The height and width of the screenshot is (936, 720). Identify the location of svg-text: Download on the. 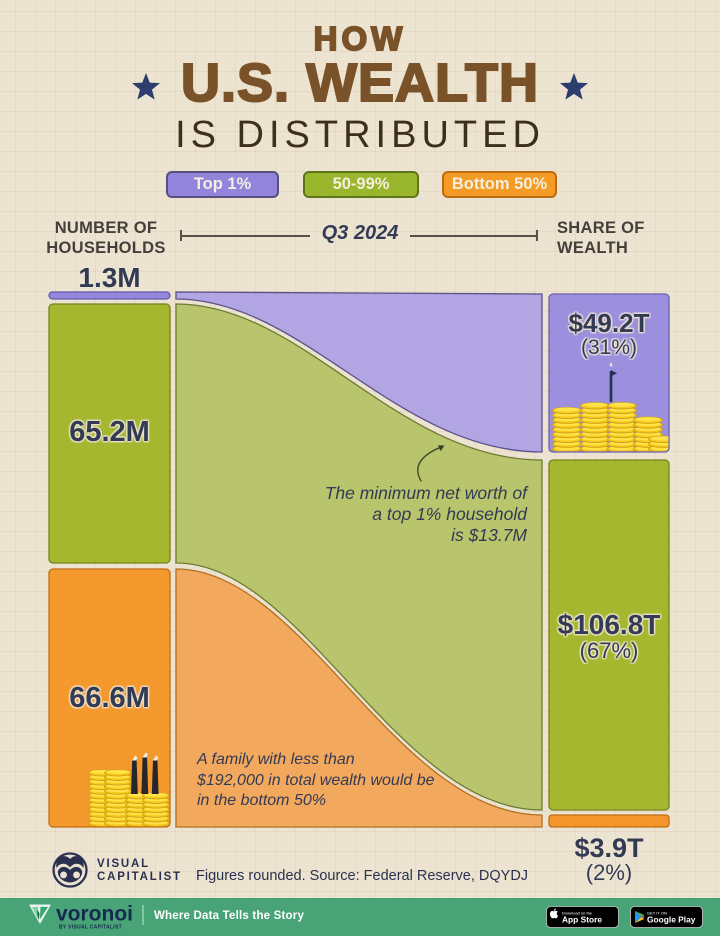
(577, 912).